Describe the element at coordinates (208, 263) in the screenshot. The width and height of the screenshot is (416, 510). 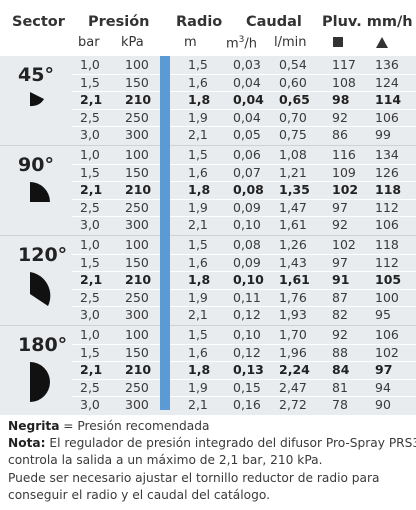
I see `table-row: 1,5 150 1,6 0,09 1,43 97 112` at that location.